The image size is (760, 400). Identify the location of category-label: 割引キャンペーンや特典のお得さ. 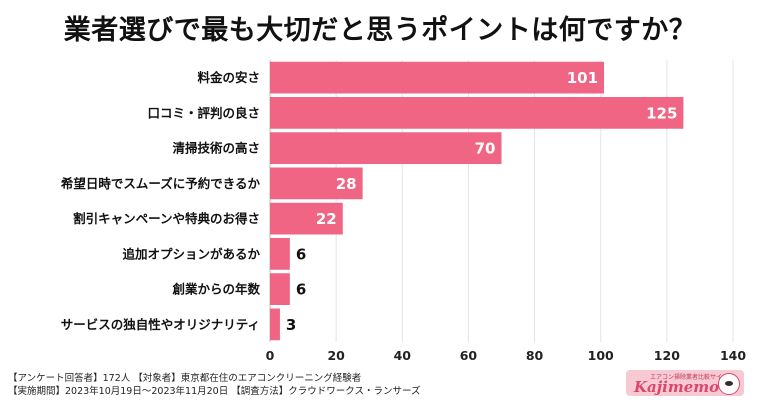
(166, 218).